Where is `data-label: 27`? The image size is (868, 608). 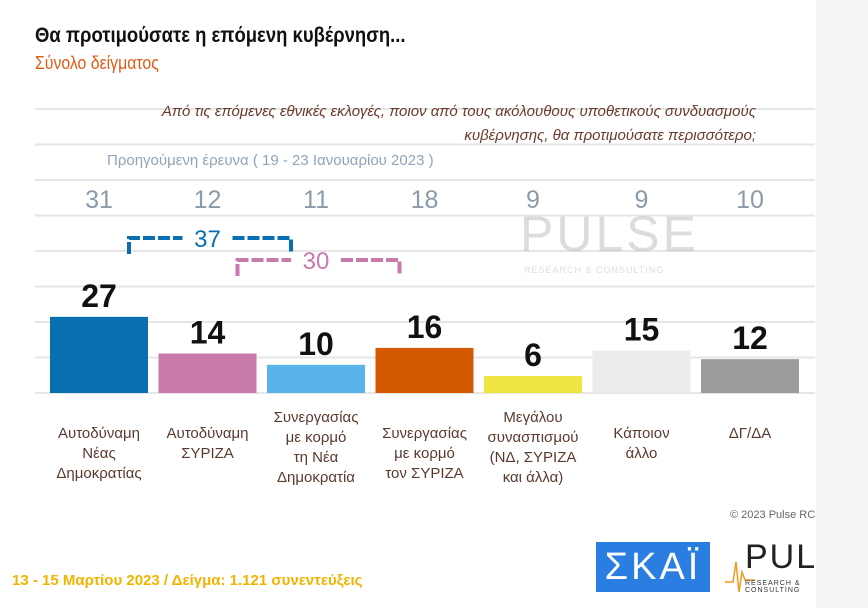 data-label: 27 is located at coordinates (99, 296).